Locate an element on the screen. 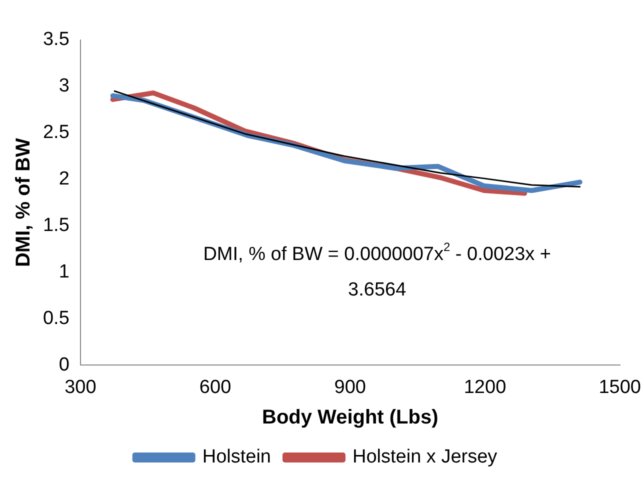  legend-label: Holstein x Jersey is located at coordinates (425, 457).